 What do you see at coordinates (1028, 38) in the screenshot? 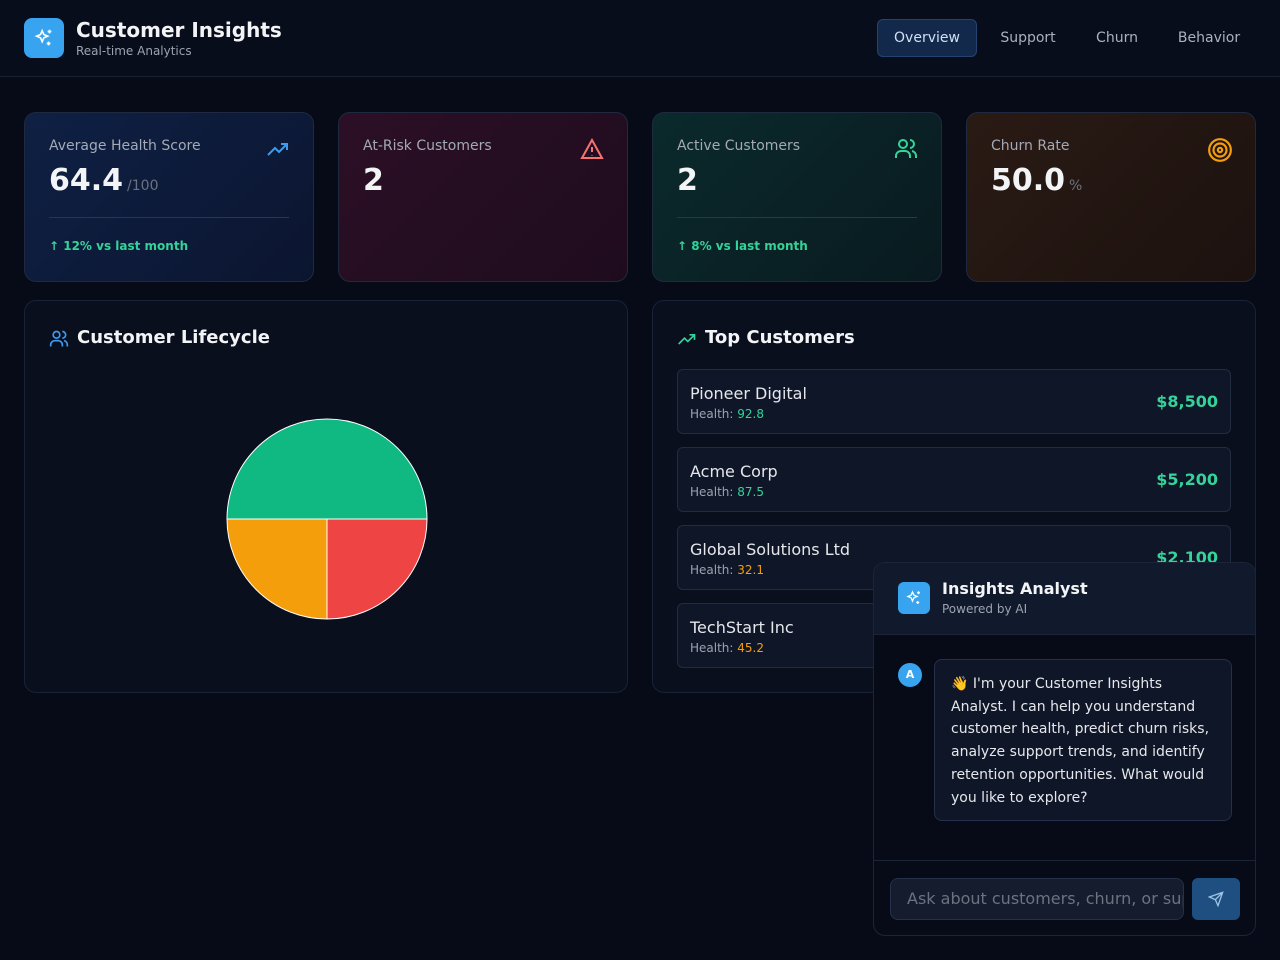
I see `nav-tab: Support` at bounding box center [1028, 38].